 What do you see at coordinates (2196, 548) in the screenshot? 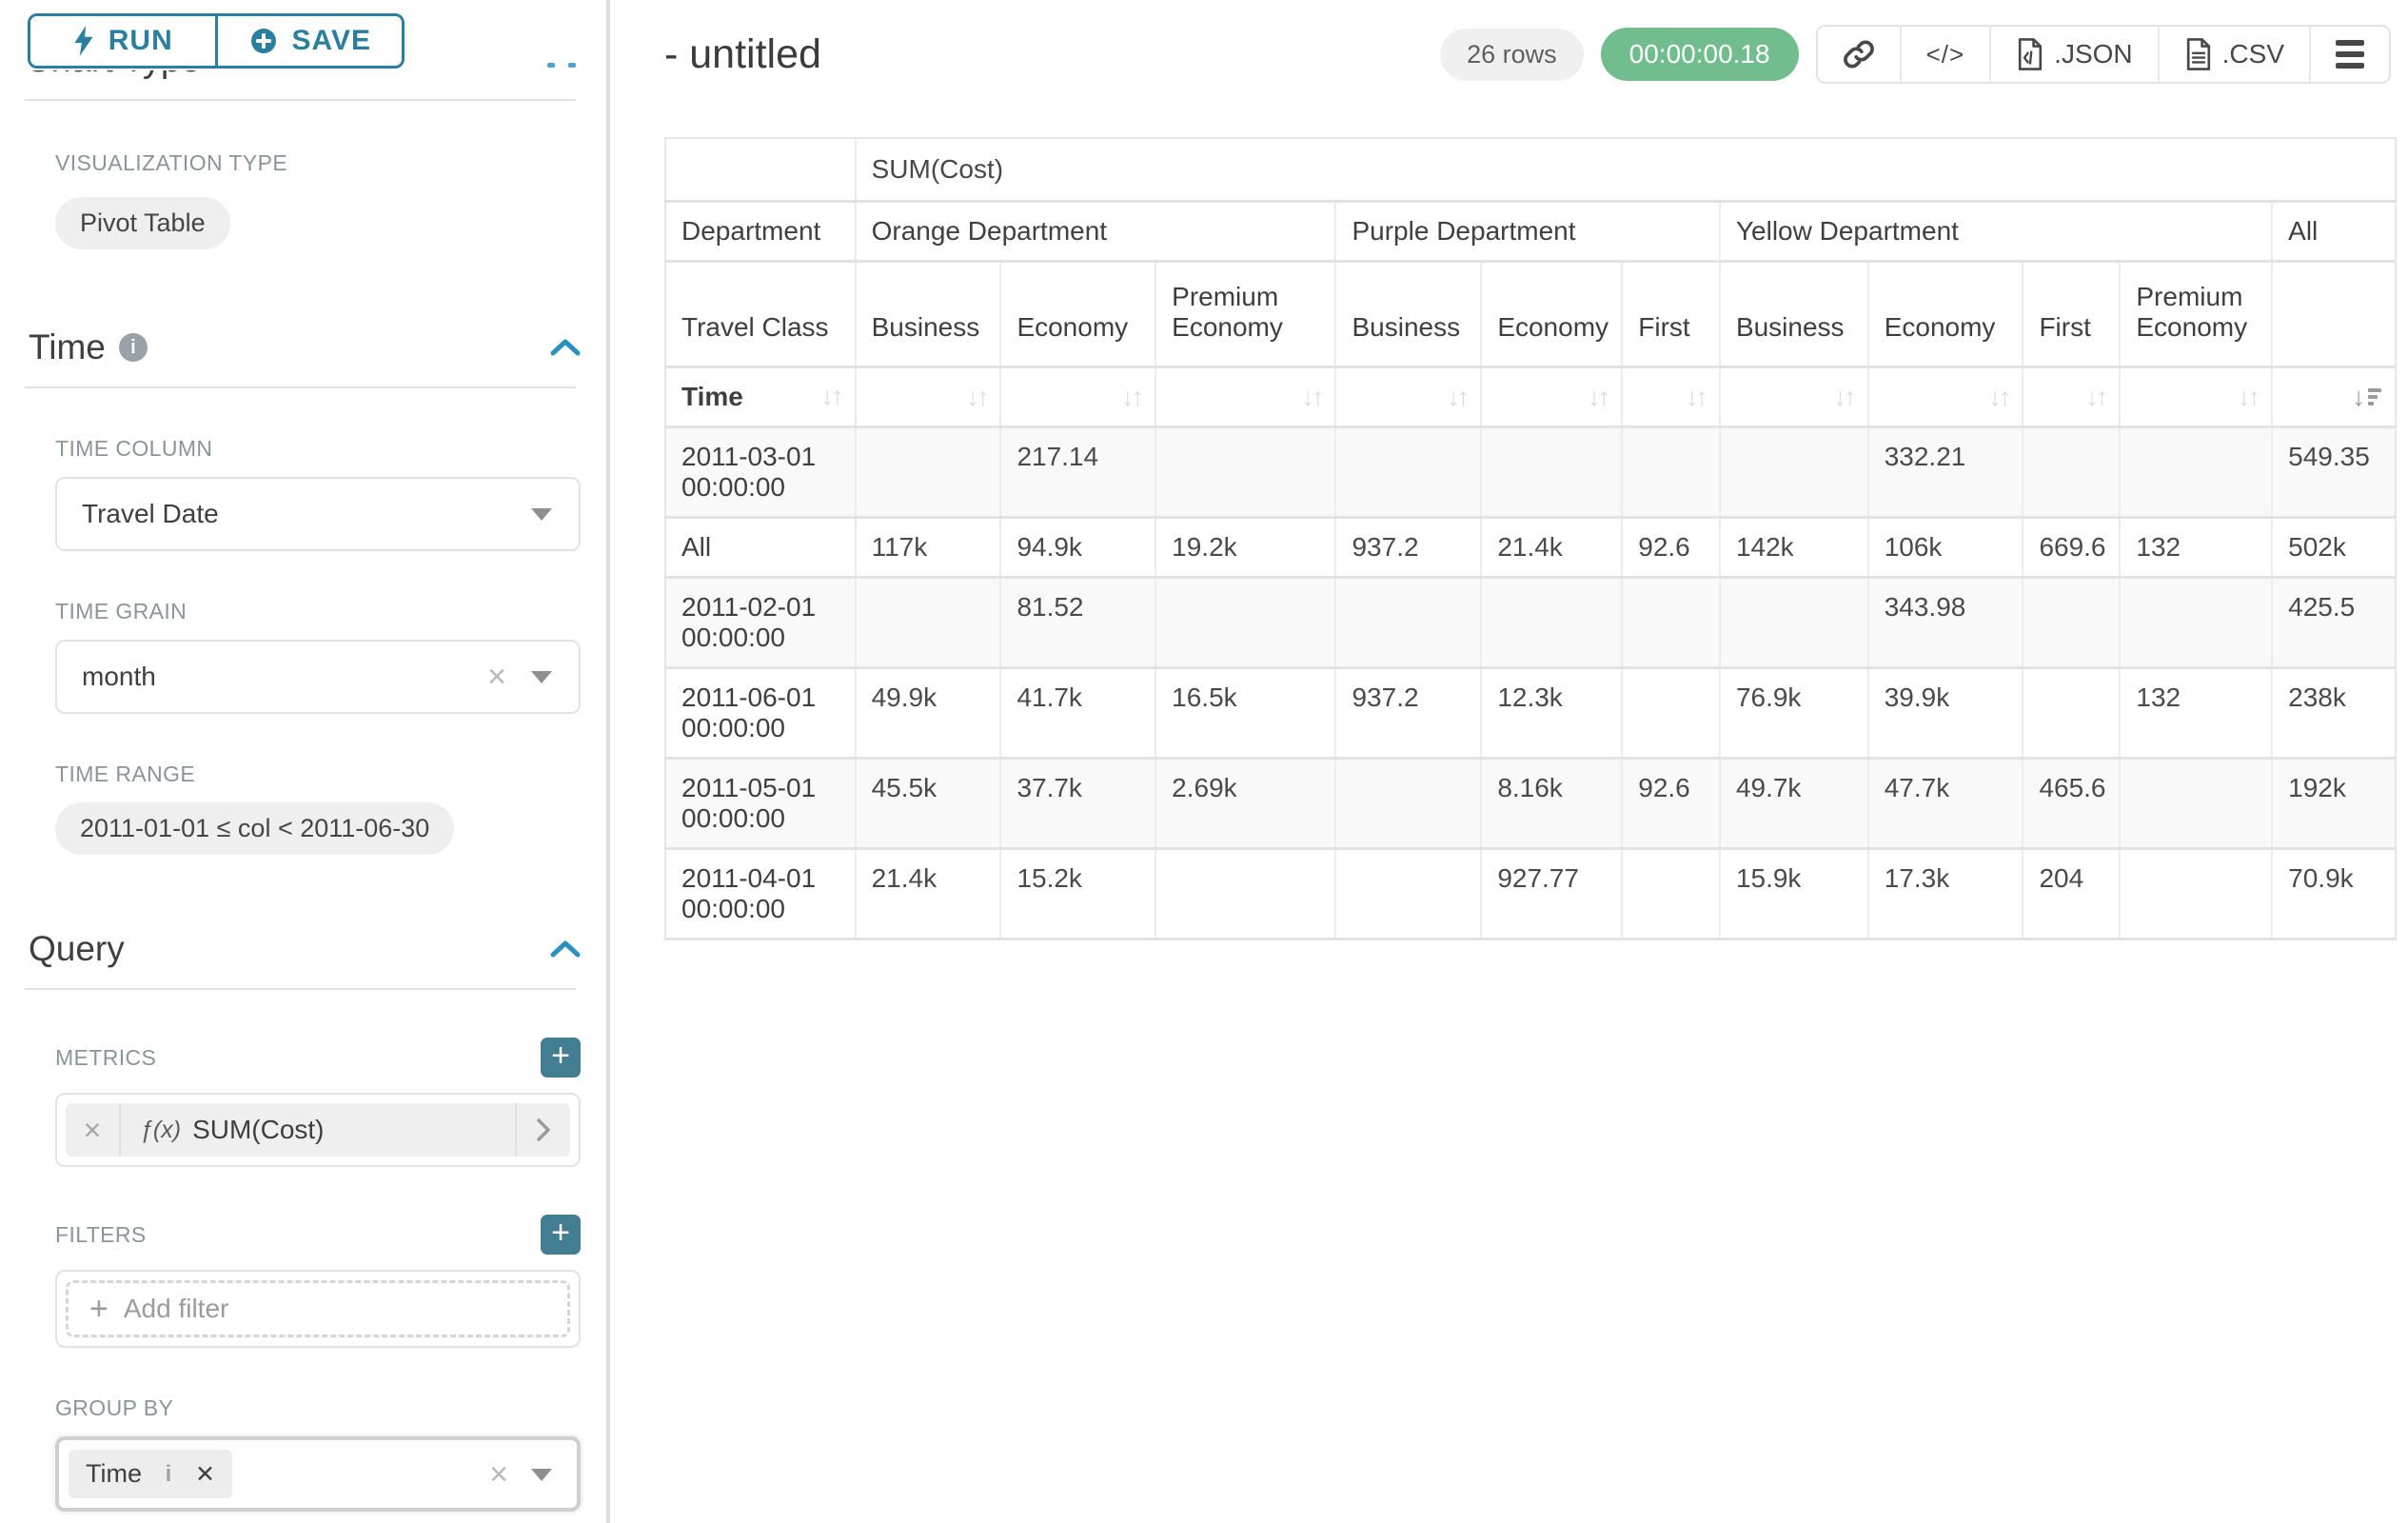
I see `pivot-value-cell: 132` at bounding box center [2196, 548].